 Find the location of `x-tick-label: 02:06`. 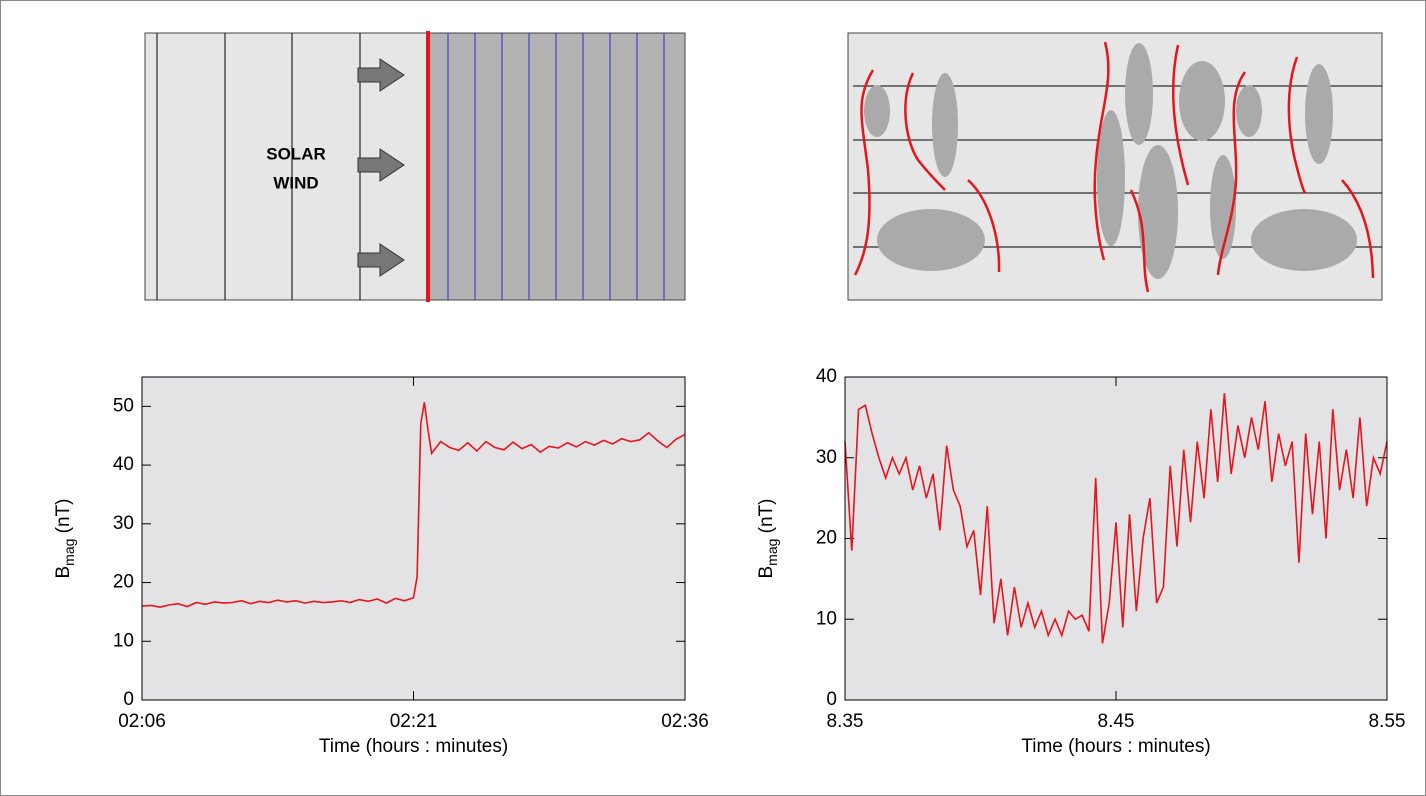

x-tick-label: 02:06 is located at coordinates (142, 721).